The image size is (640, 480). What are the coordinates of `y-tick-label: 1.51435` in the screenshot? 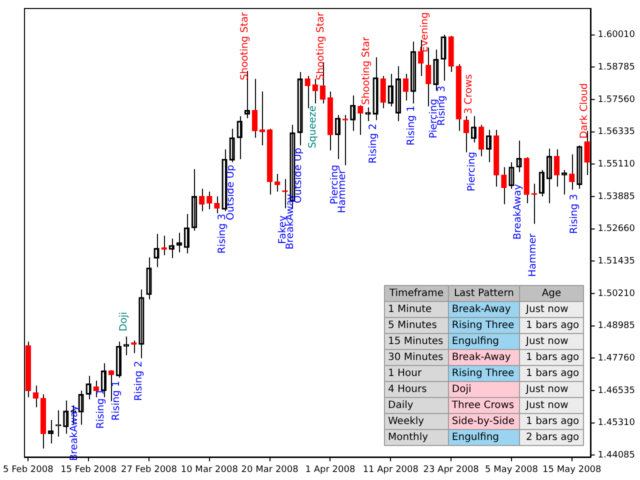 It's located at (616, 261).